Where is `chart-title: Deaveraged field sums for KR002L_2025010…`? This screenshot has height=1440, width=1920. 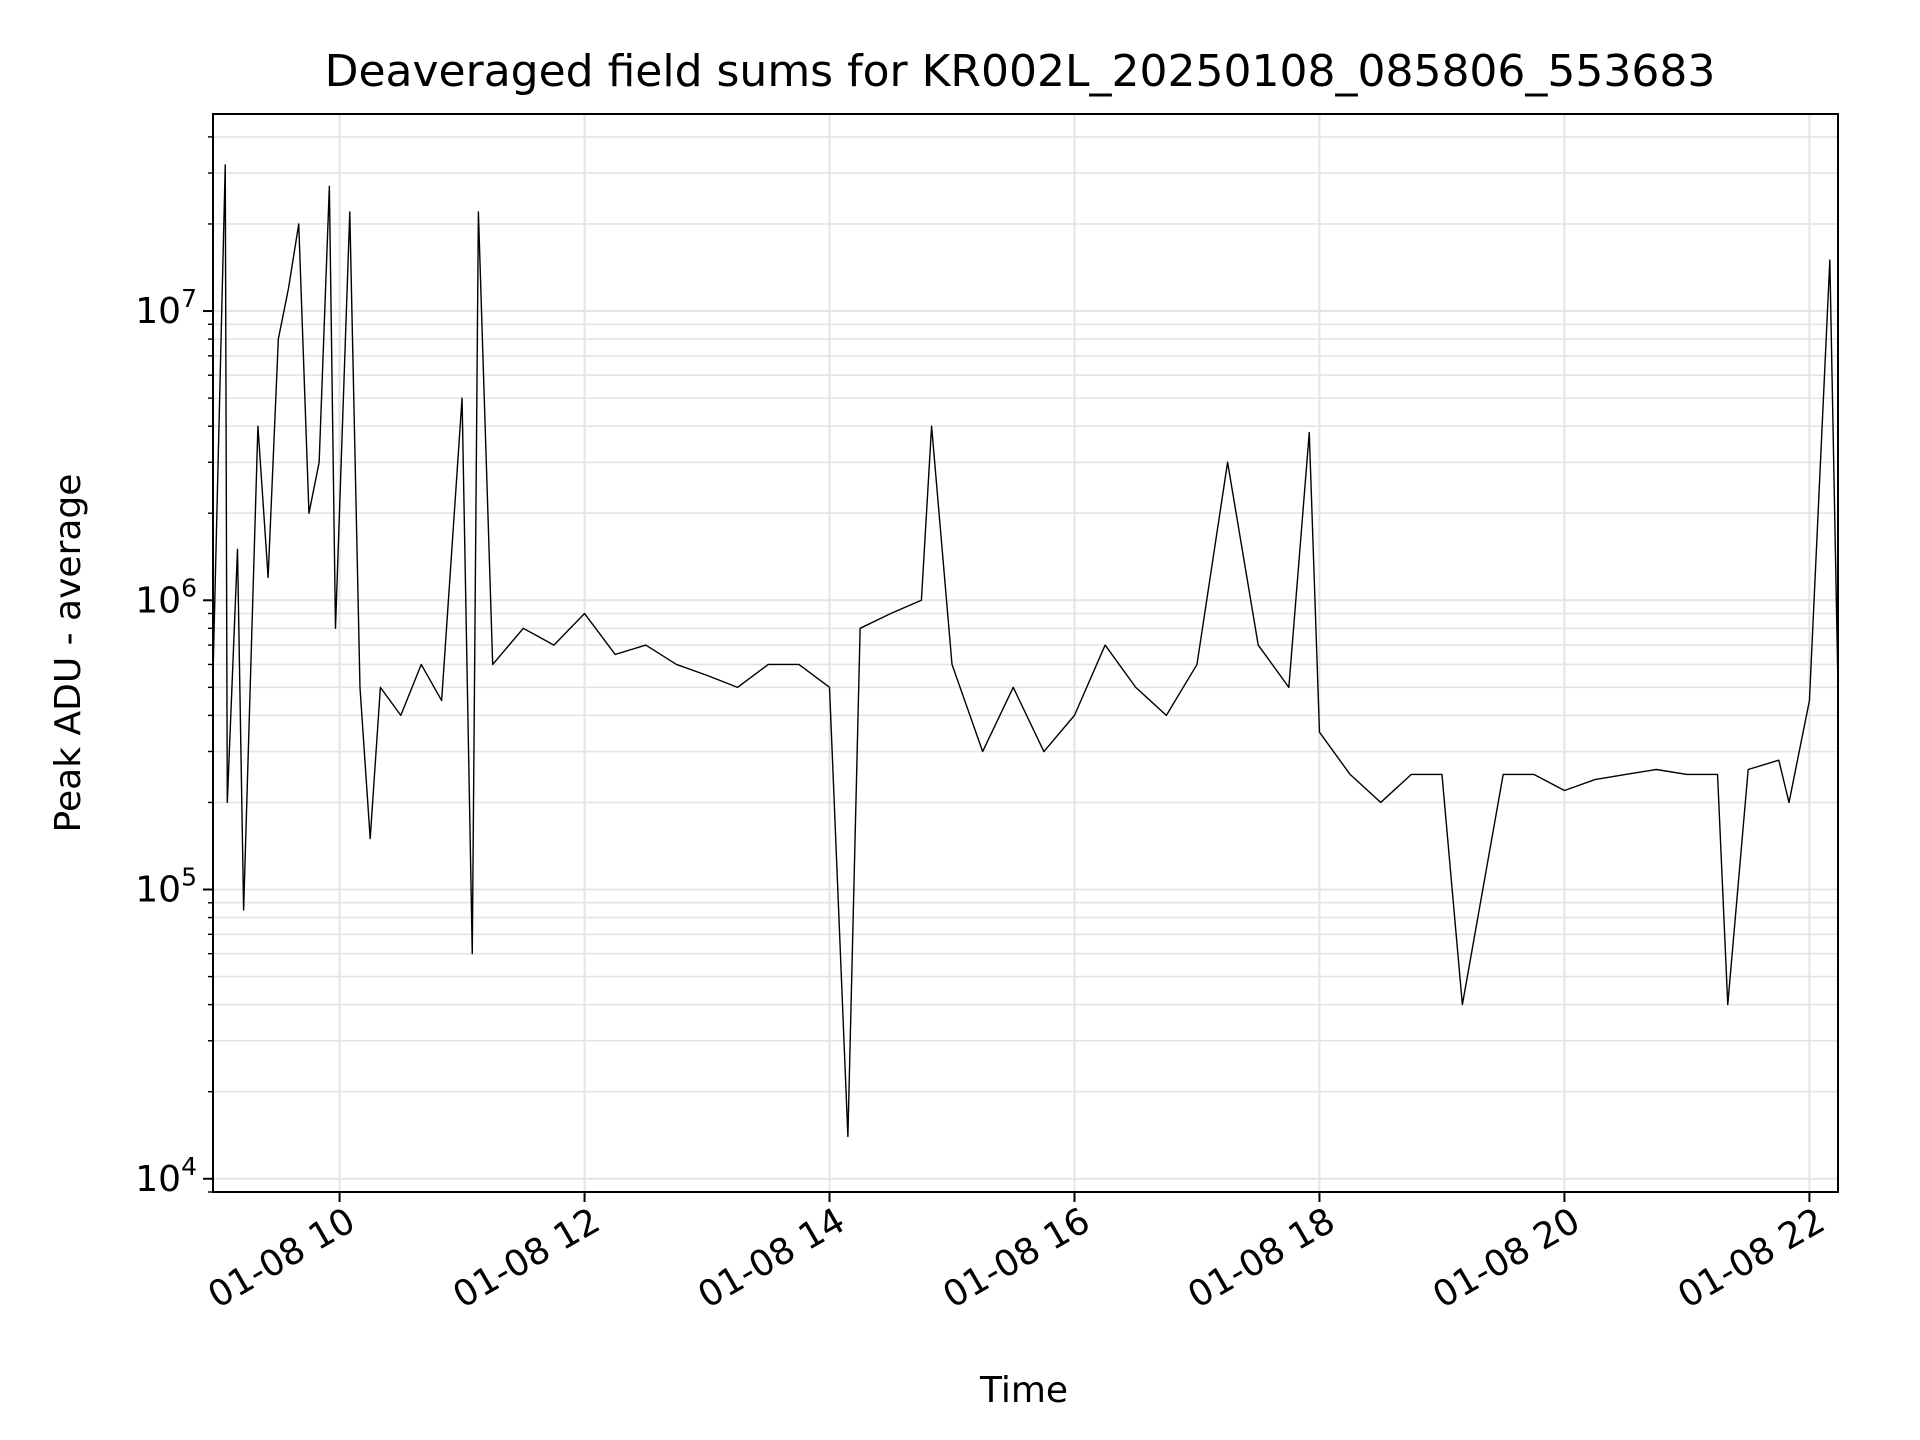
chart-title: Deaveraged field sums for KR002L_2025010… is located at coordinates (1020, 71).